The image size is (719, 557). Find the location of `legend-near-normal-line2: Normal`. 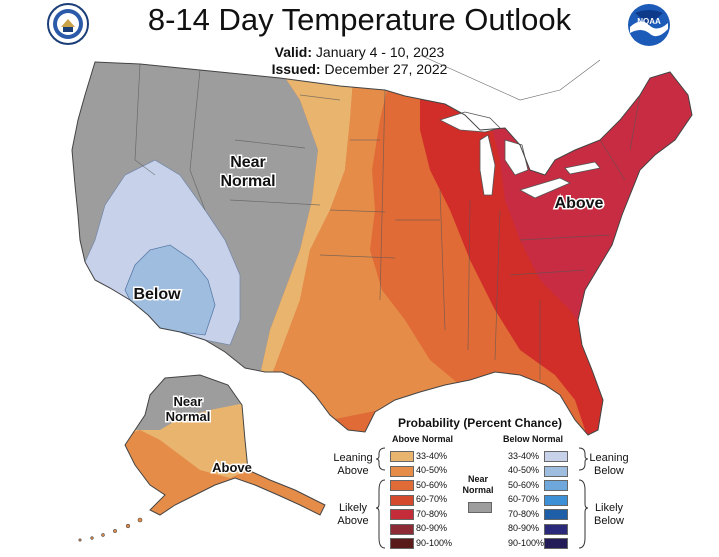

legend-near-normal-line2: Normal is located at coordinates (478, 490).